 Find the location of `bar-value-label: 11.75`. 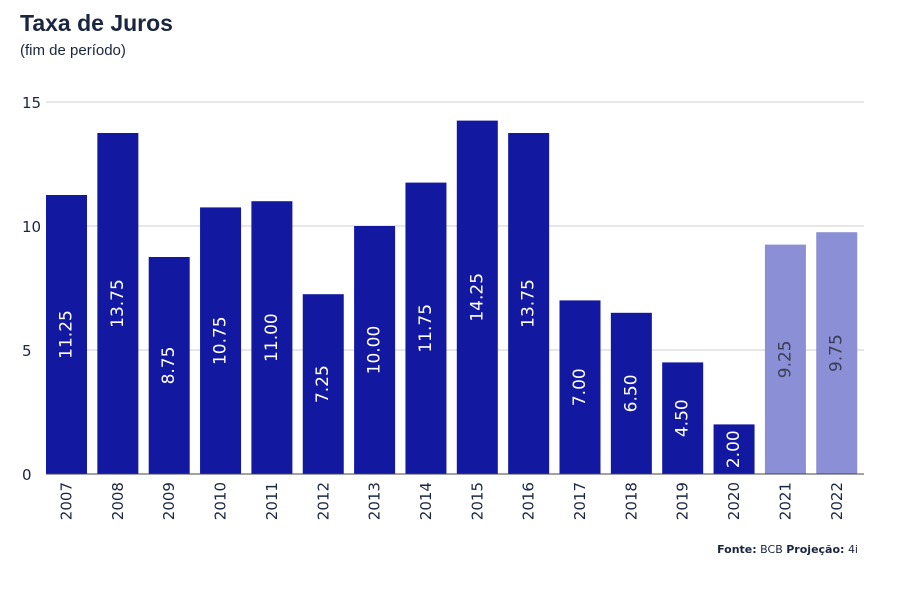

bar-value-label: 11.75 is located at coordinates (426, 328).